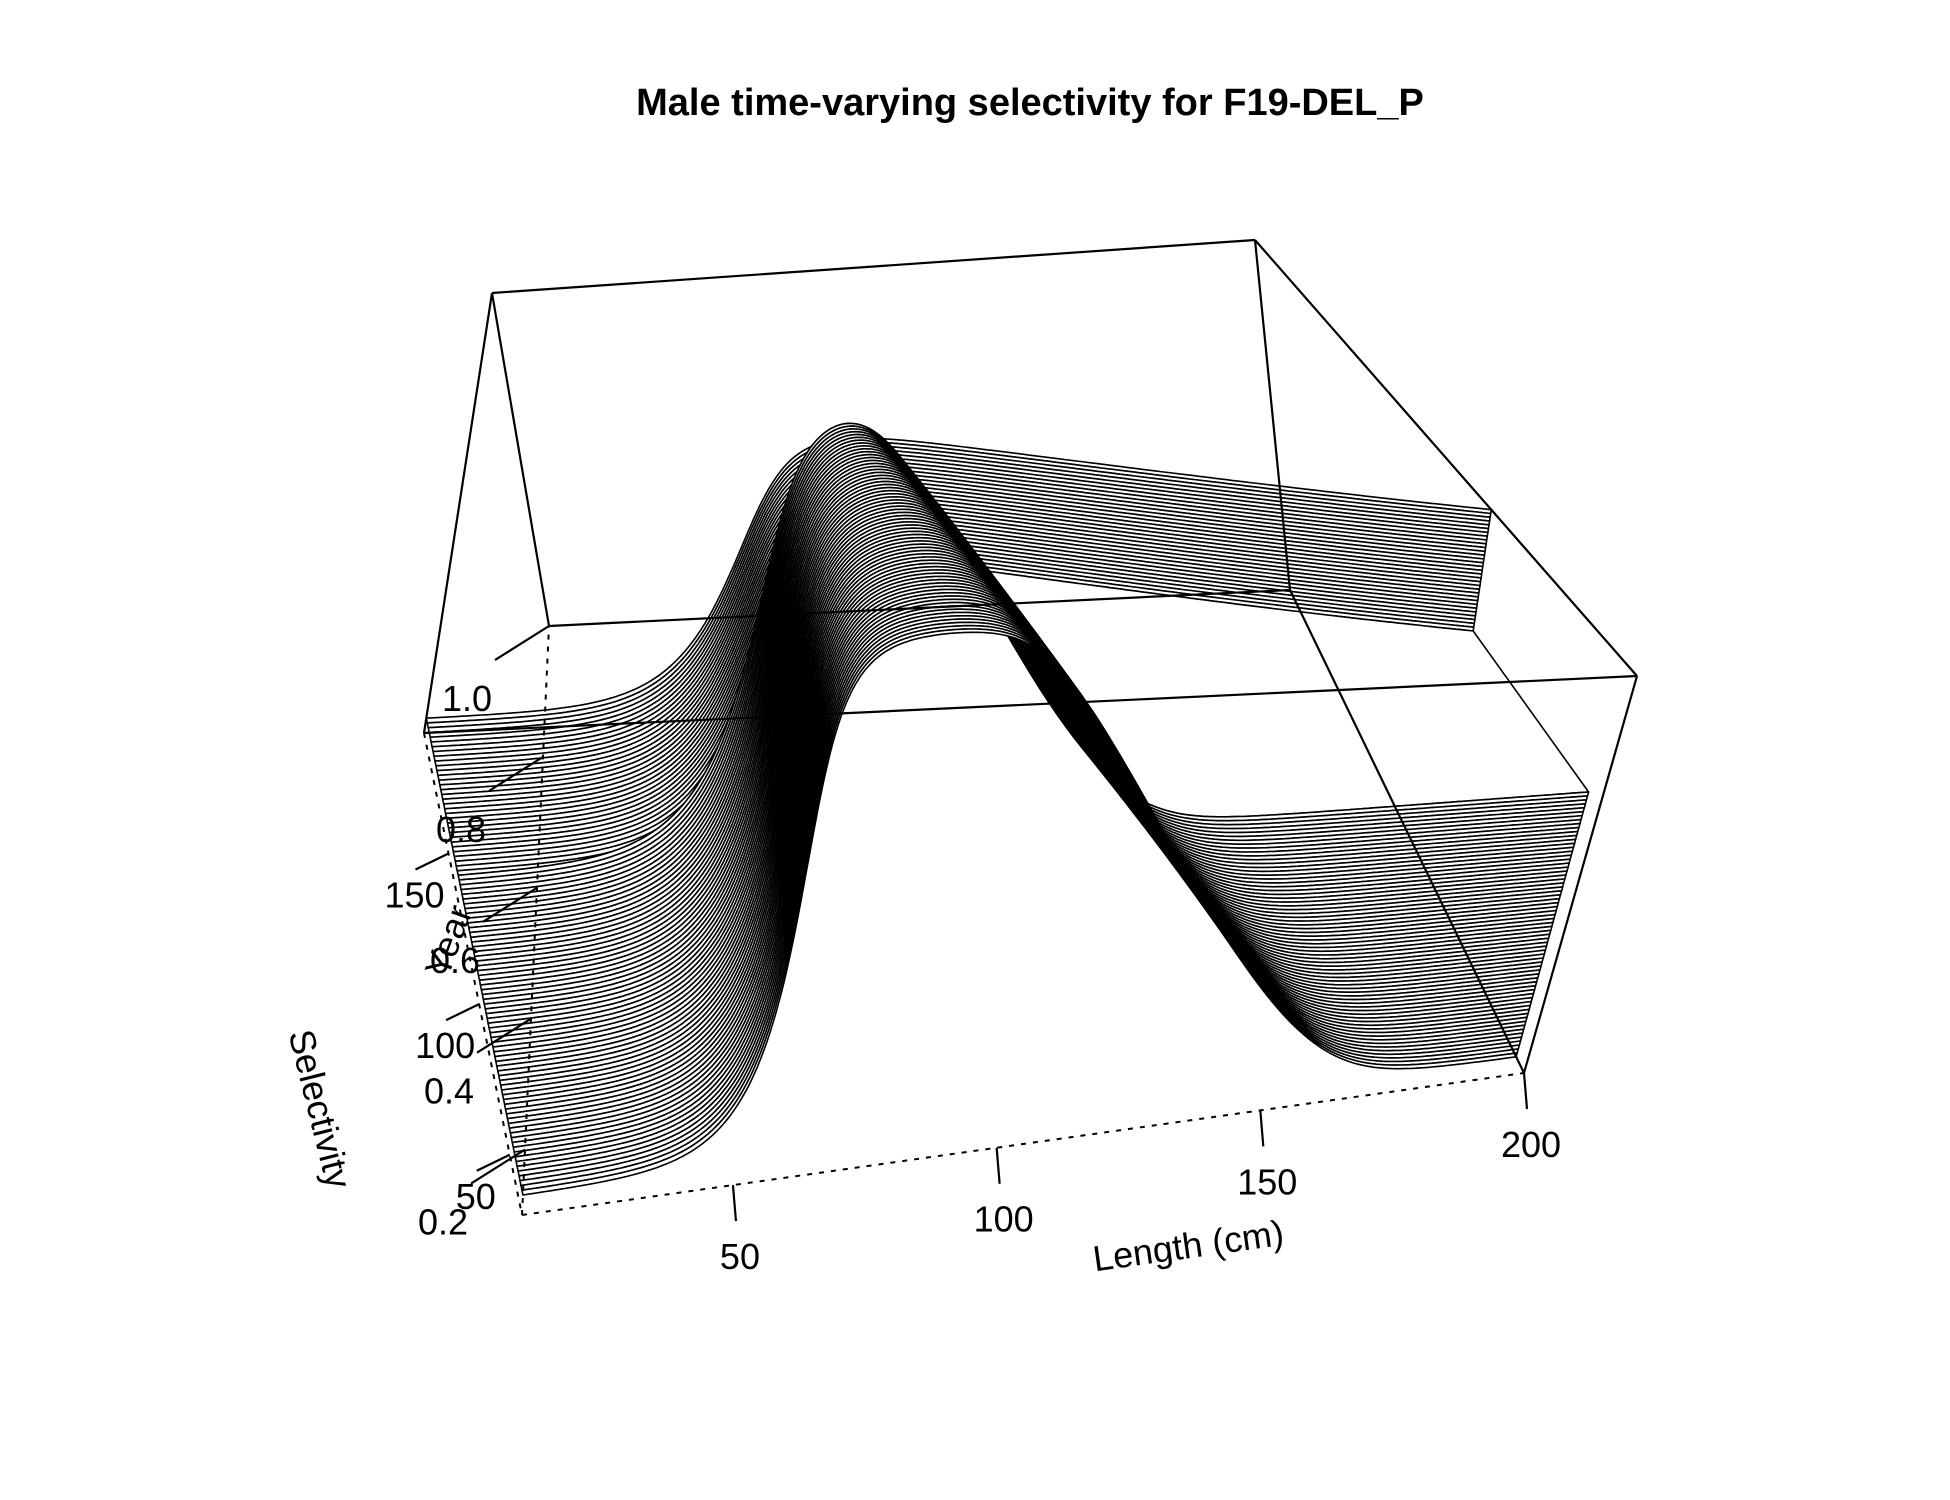 This screenshot has height=1500, width=1950. What do you see at coordinates (455, 960) in the screenshot?
I see `z-tick-label: 0.6` at bounding box center [455, 960].